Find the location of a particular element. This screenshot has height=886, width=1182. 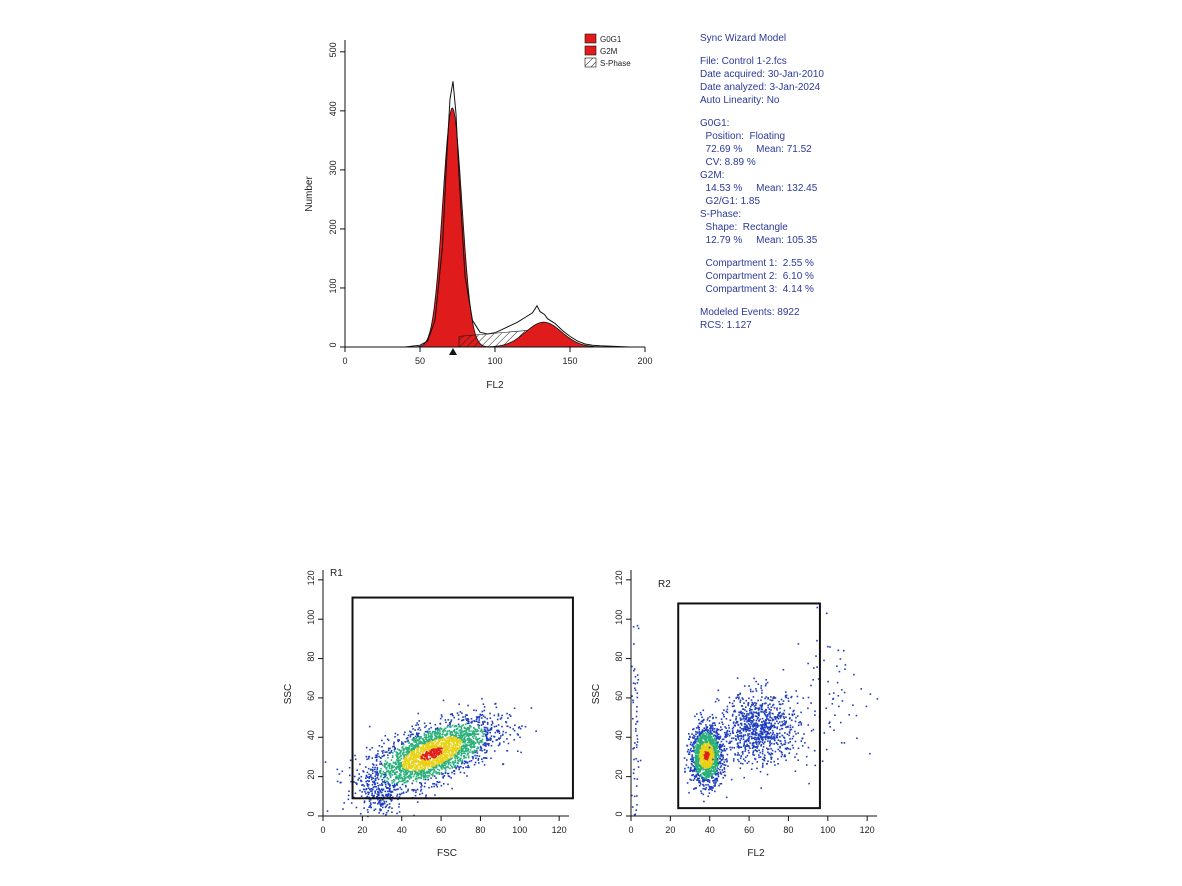

gate-r1 is located at coordinates (462, 698).